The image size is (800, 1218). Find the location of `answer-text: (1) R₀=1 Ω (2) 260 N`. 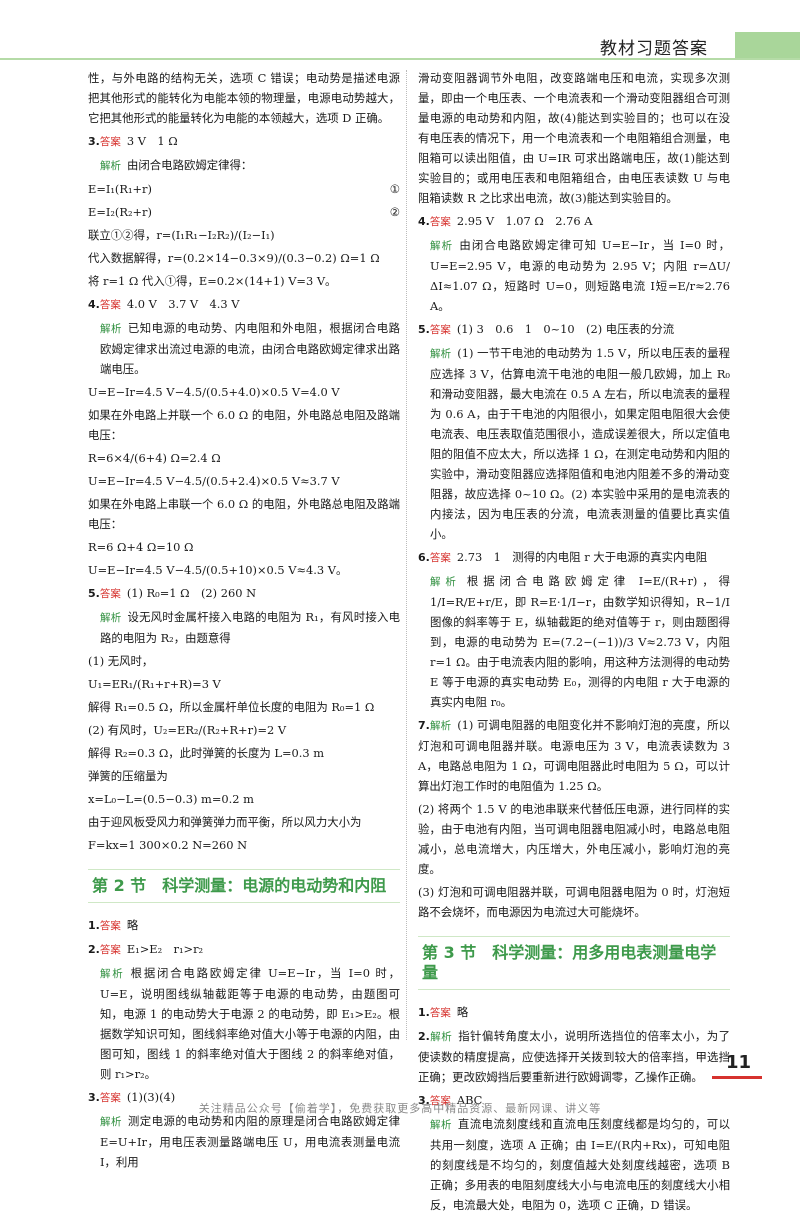

answer-text: (1) R₀=1 Ω (2) 260 N is located at coordinates (191, 593).